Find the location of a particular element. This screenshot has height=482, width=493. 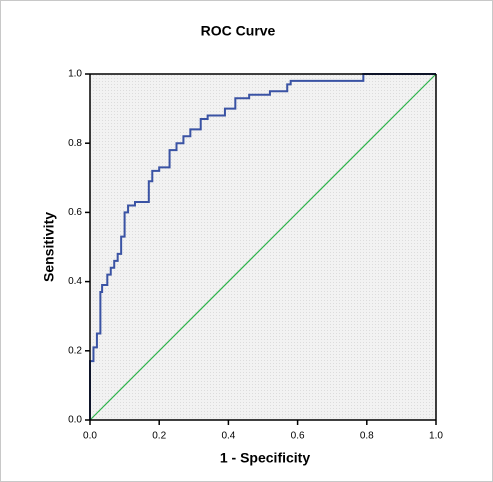

y-tick-label: 0.0 is located at coordinates (75, 420).